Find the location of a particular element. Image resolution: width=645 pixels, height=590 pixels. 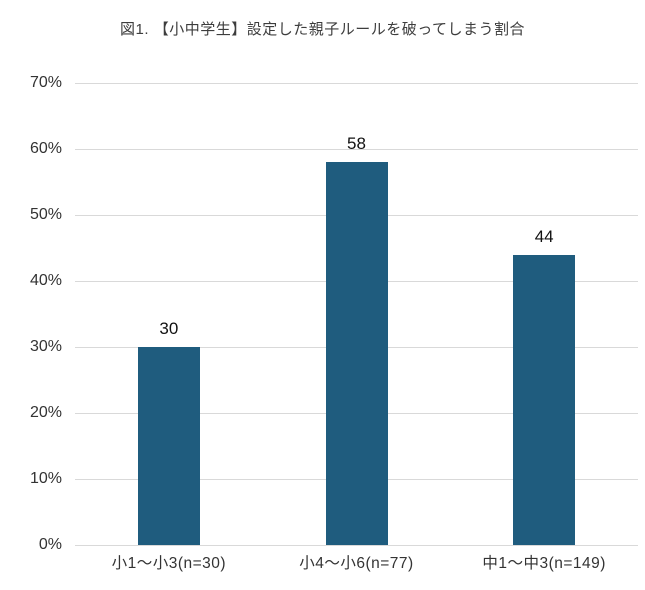

y-tick-label: 10% is located at coordinates (45, 478).